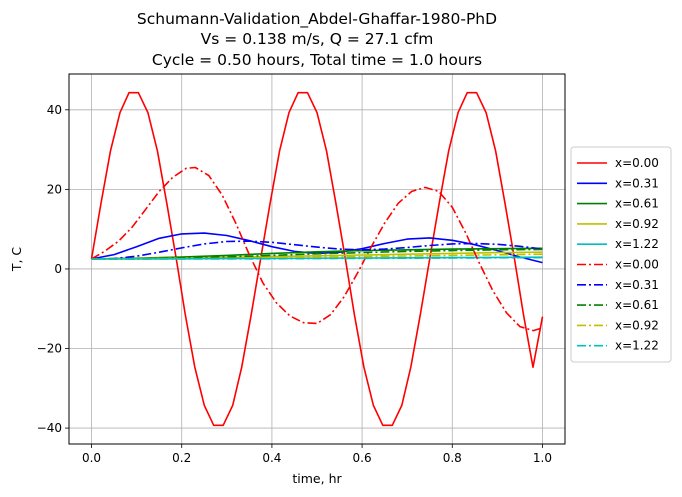 This screenshot has height=497, width=682. Describe the element at coordinates (317, 39) in the screenshot. I see `chart-title-line-2: Vs = 0.138 m/s, Q = 27.1 cfm` at that location.